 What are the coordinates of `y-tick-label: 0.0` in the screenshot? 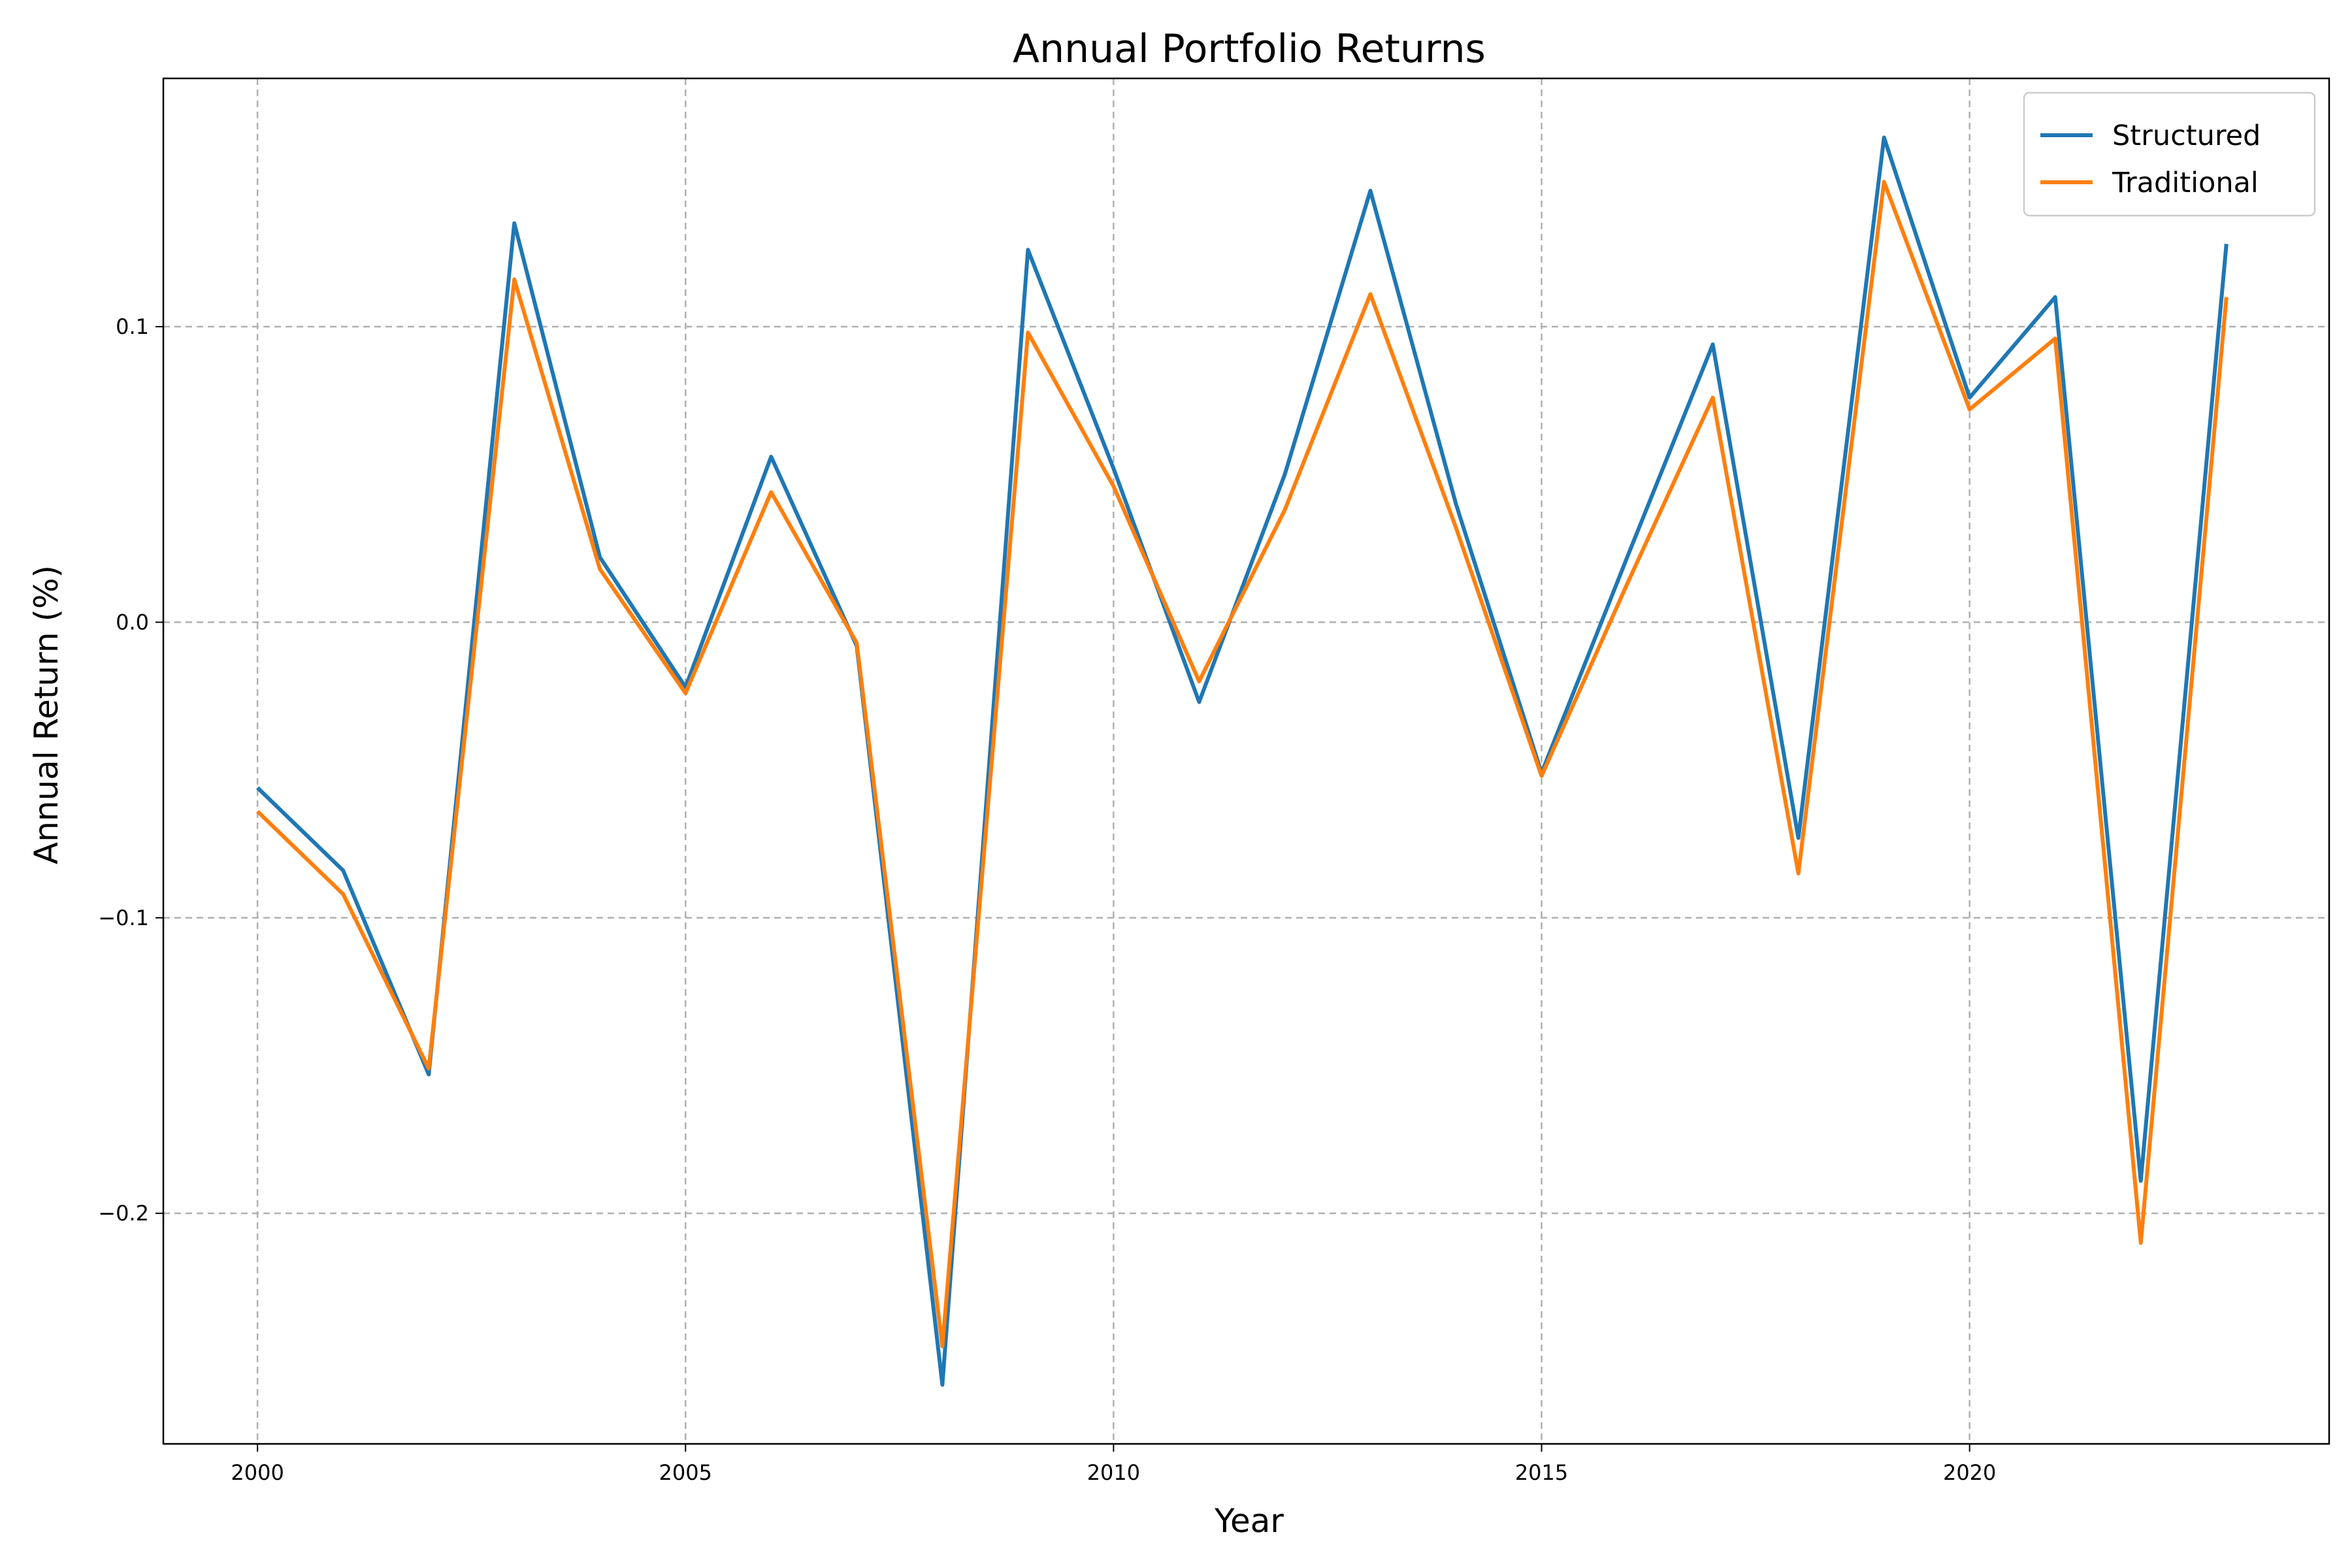 It's located at (132, 622).